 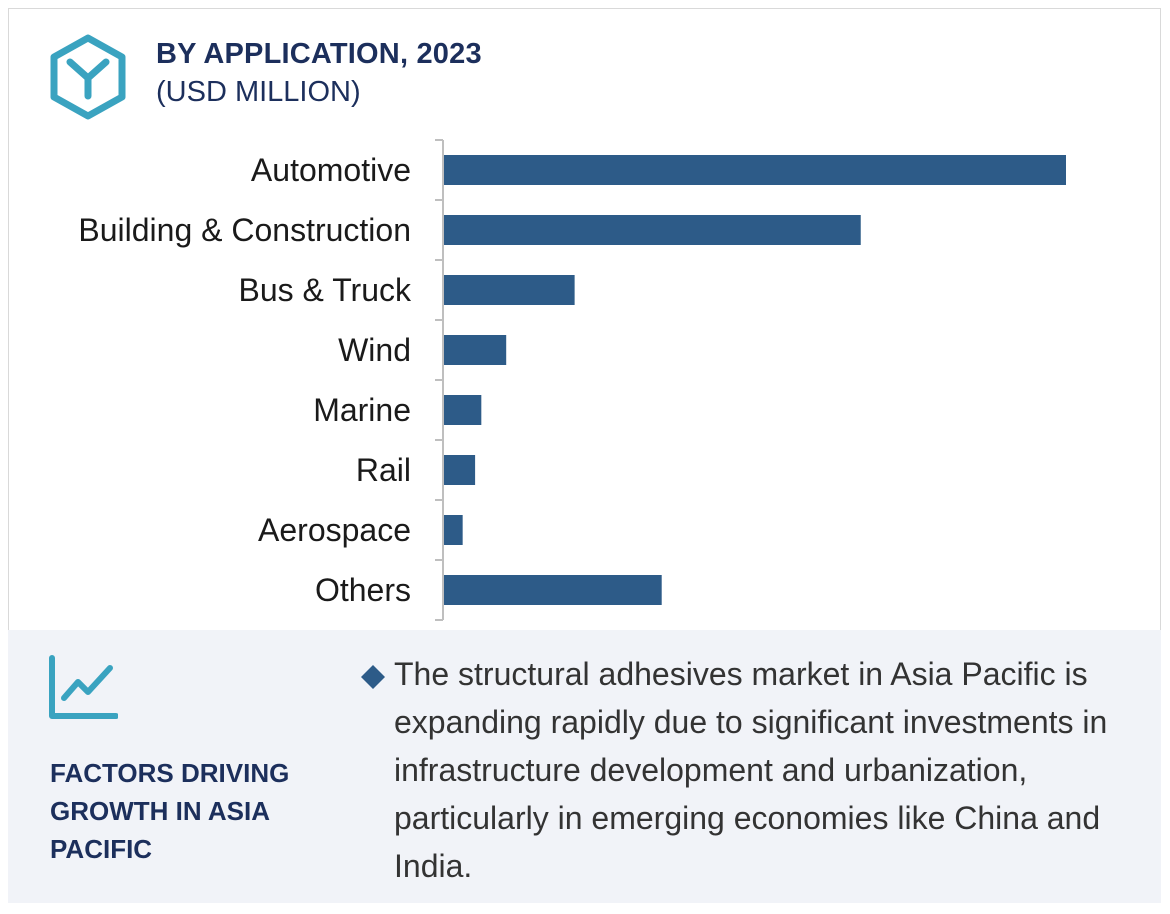 What do you see at coordinates (319, 54) in the screenshot?
I see `chart-title: BY APPLICATION, 2023` at bounding box center [319, 54].